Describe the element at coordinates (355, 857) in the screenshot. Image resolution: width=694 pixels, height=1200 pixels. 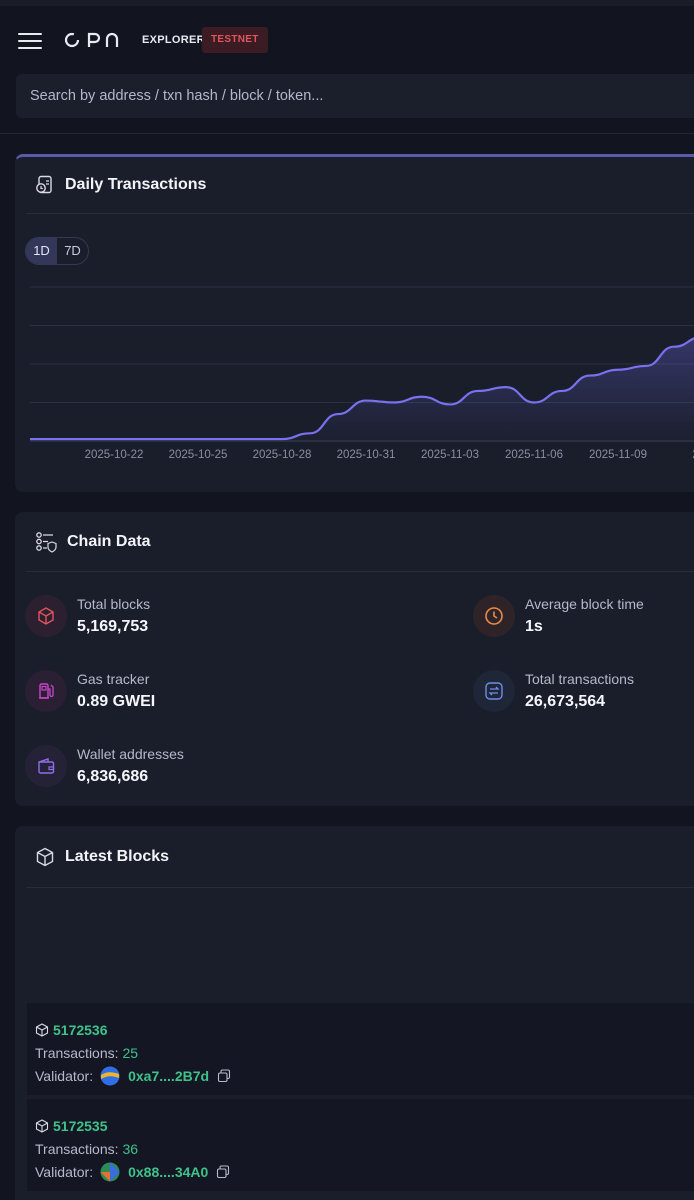
I see `latest-blocks-header: Latest Blocks` at that location.